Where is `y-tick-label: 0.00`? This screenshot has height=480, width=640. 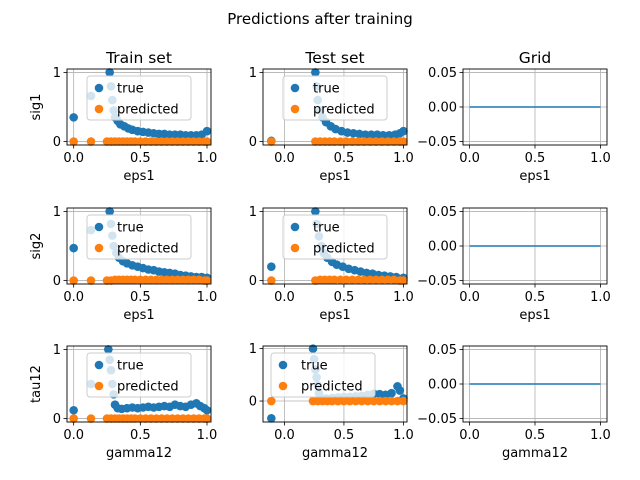 y-tick-label: 0.00 is located at coordinates (442, 108).